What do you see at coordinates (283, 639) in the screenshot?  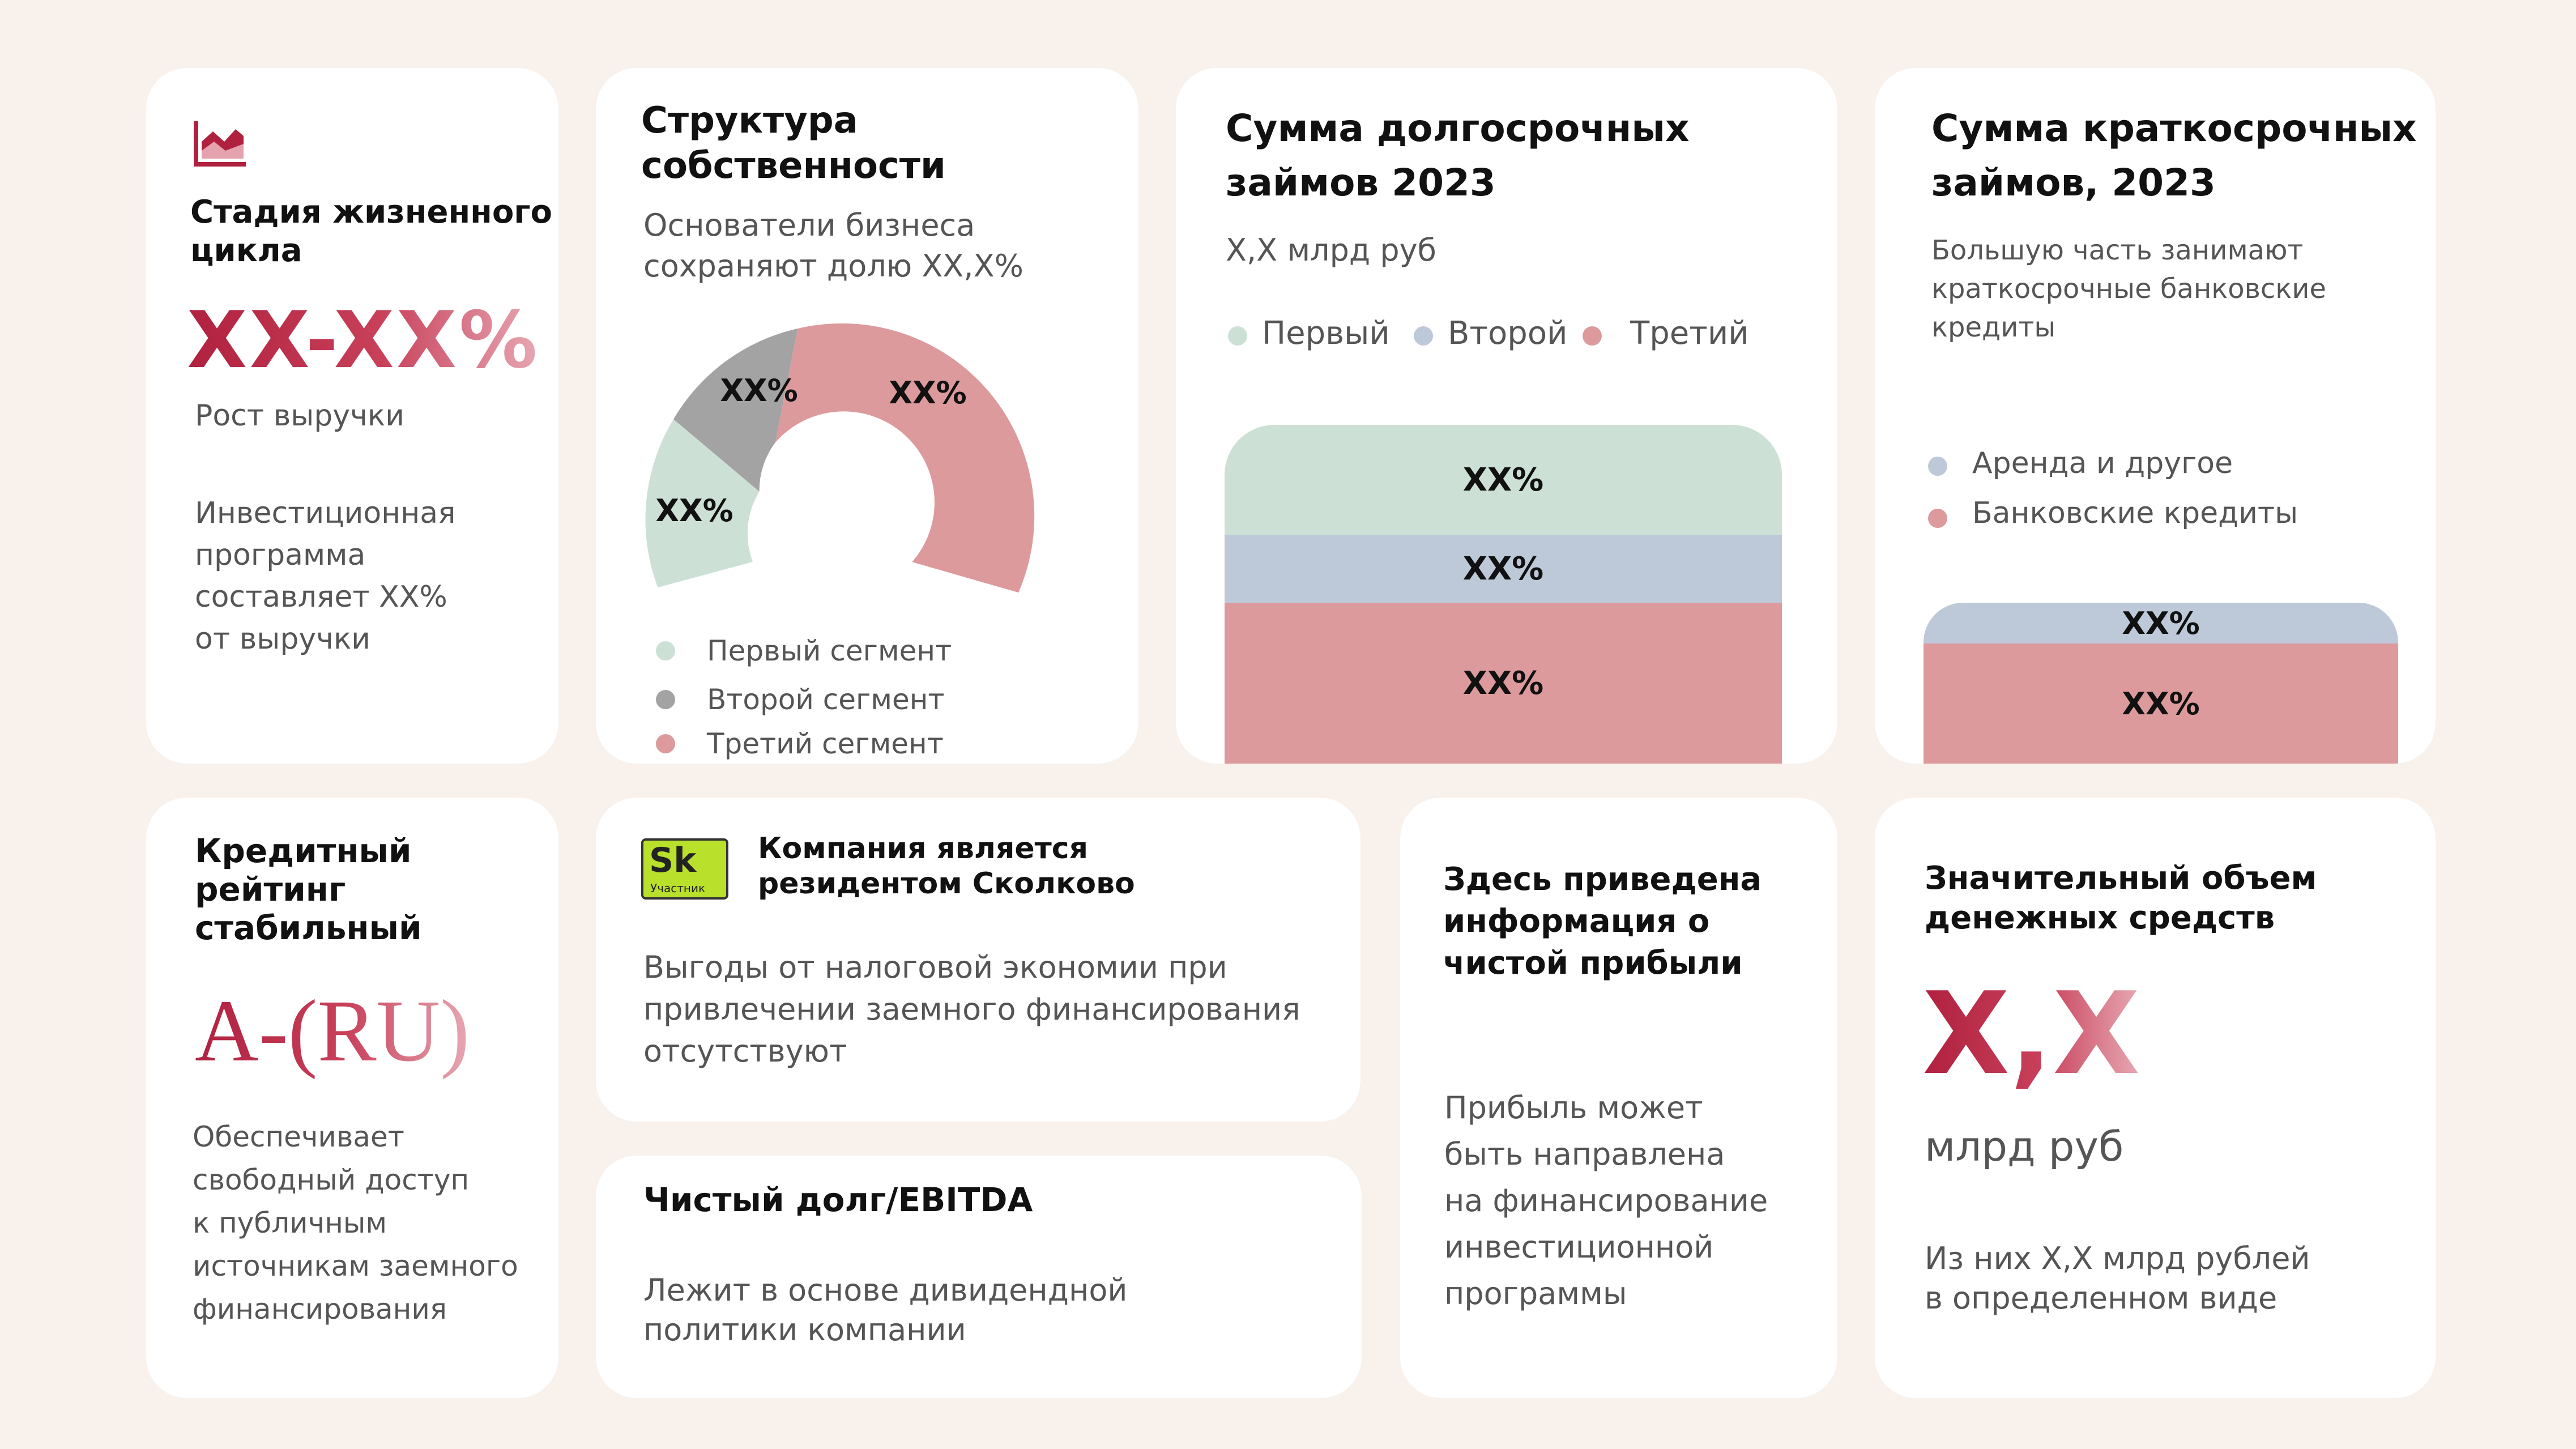 I see `lifecycle-body-line4: от выручки` at bounding box center [283, 639].